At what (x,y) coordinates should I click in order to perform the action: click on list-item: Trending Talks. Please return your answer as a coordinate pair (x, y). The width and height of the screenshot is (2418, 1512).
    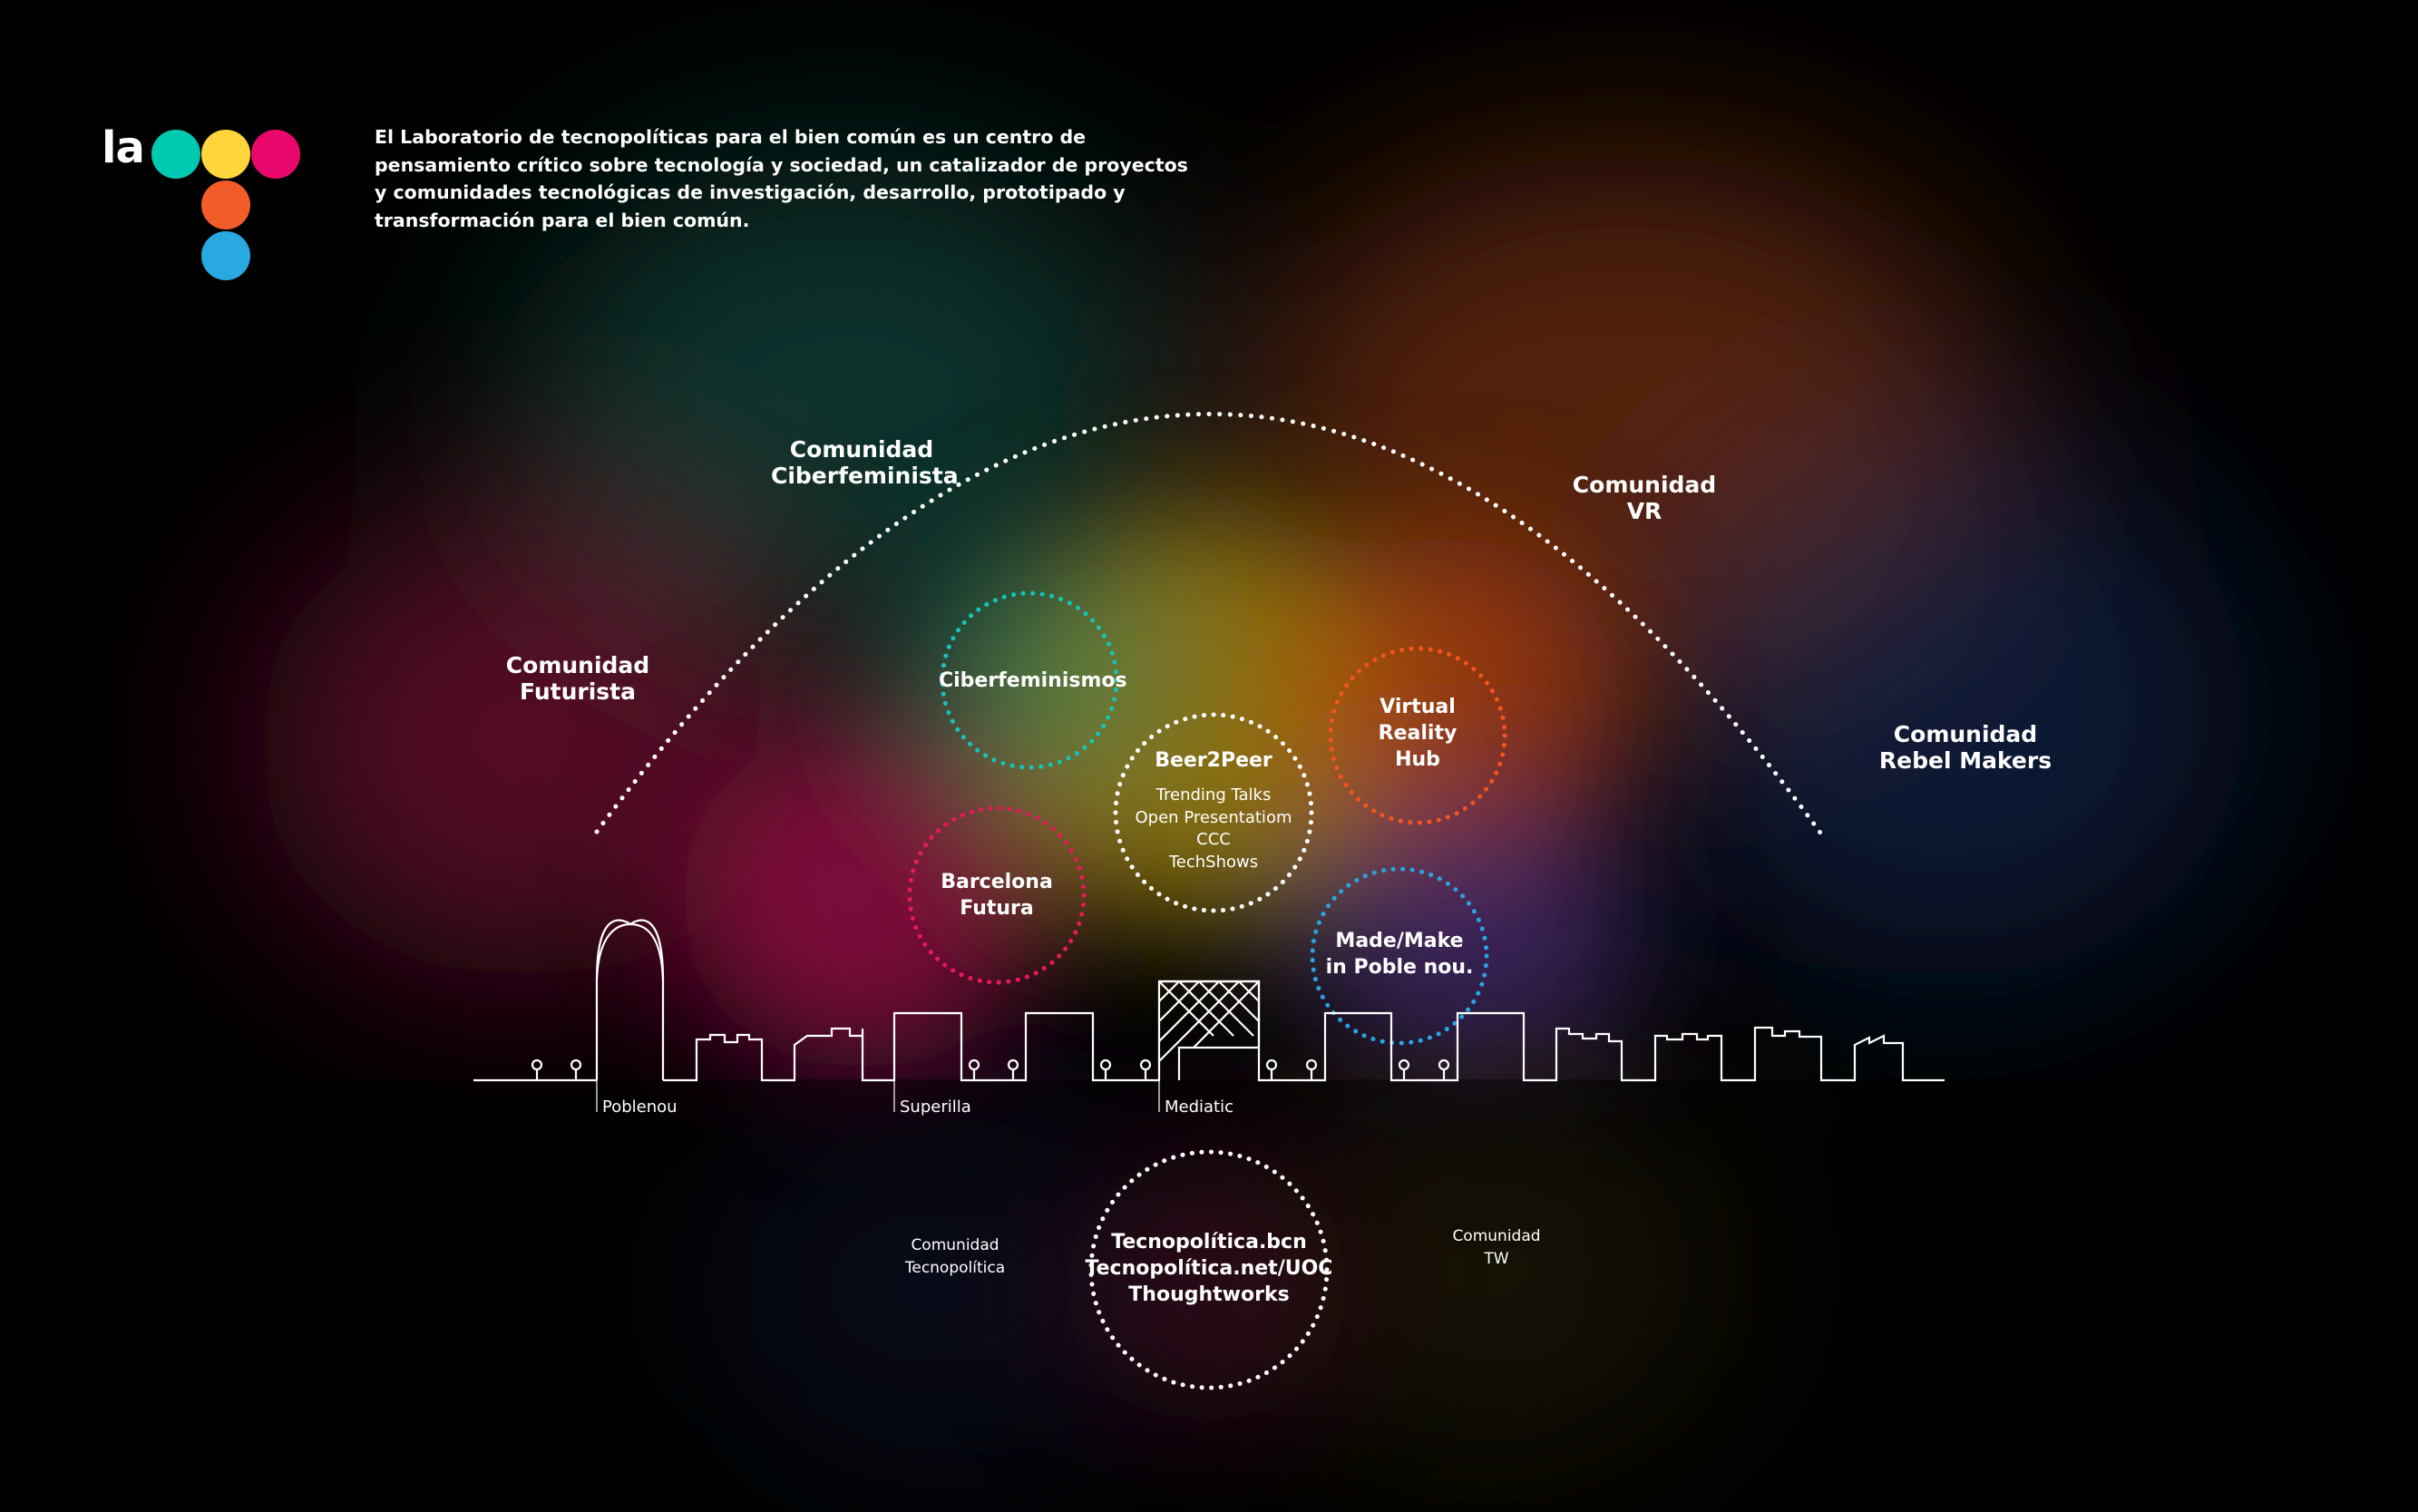
    Looking at the image, I should click on (1213, 795).